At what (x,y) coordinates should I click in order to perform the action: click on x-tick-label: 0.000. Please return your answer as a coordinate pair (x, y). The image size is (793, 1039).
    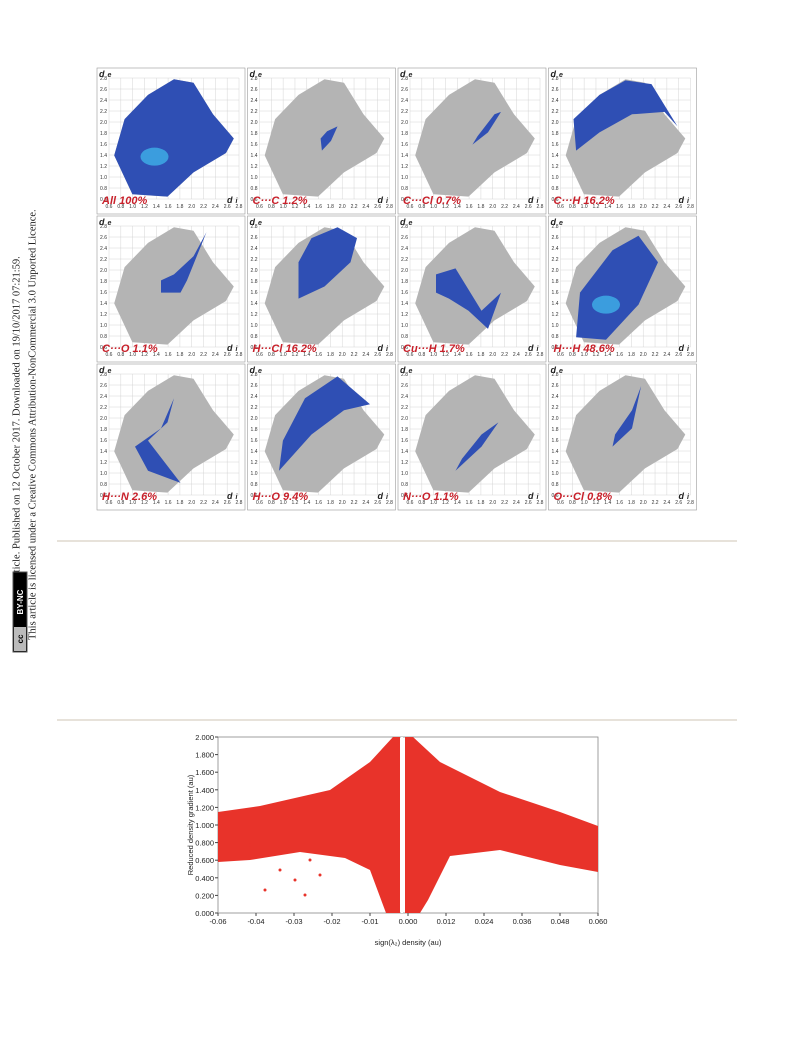
    Looking at the image, I should click on (408, 921).